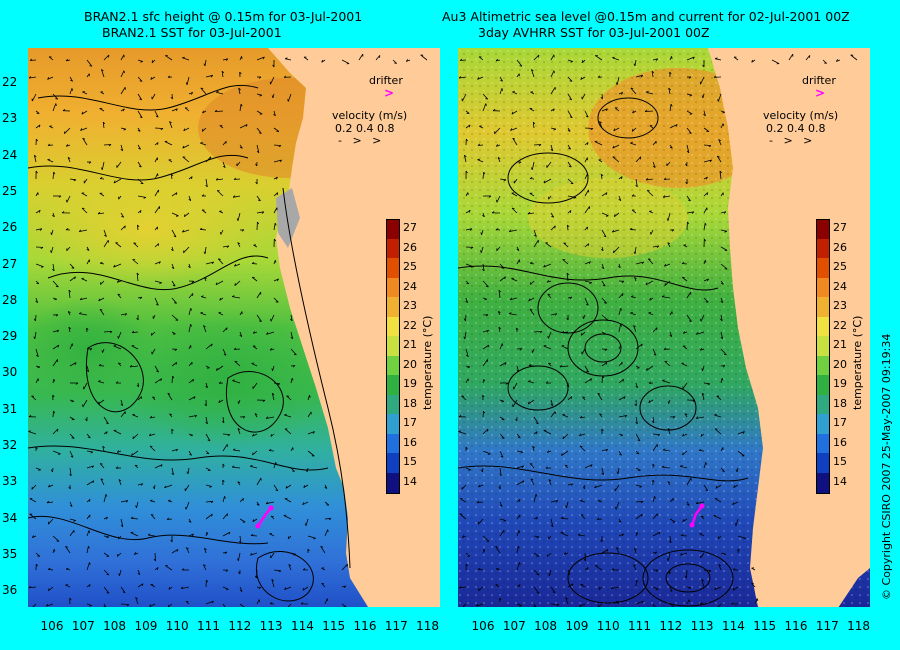  I want to click on latitude-tick-label: 33, so click(10, 481).